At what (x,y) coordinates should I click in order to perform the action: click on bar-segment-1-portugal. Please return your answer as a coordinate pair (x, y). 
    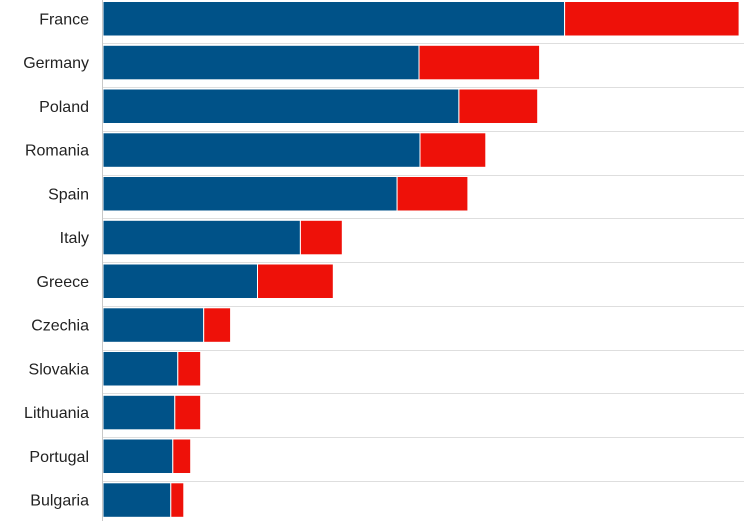
    Looking at the image, I should click on (138, 456).